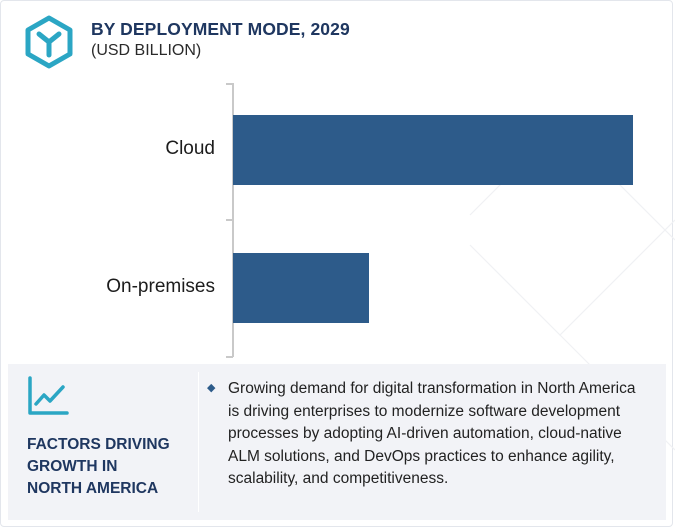  Describe the element at coordinates (229, 357) in the screenshot. I see `y-axis-tick-bottom` at that location.